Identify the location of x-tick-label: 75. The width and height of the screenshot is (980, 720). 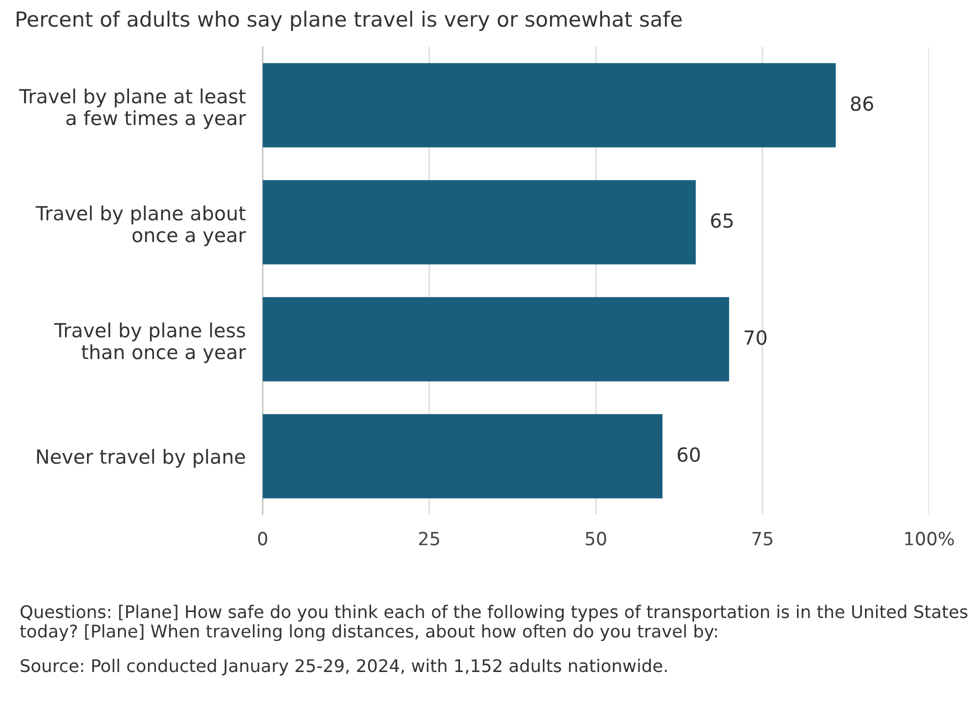
(762, 539).